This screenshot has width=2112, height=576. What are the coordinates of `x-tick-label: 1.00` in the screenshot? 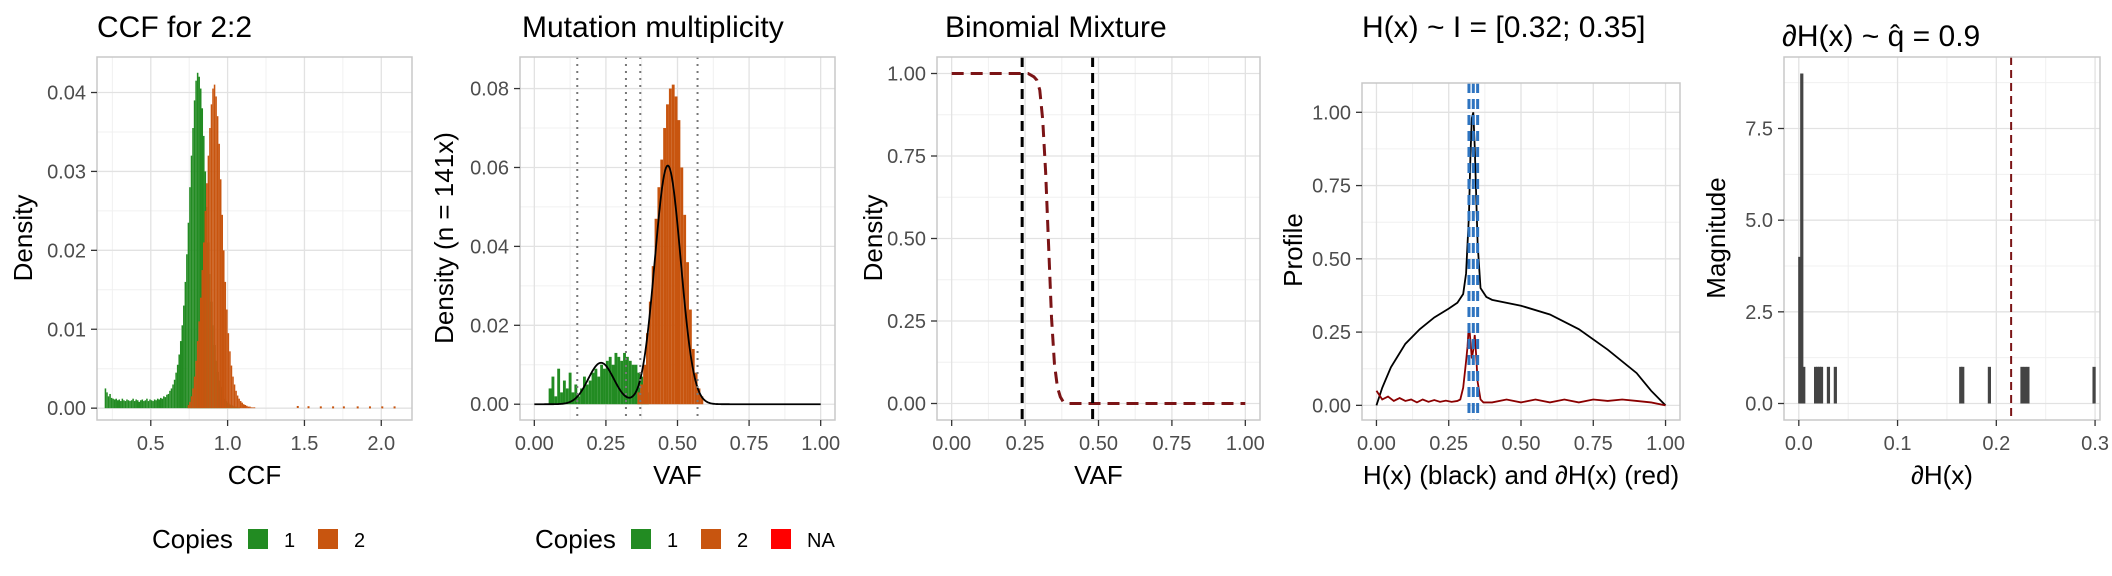 It's located at (1245, 444).